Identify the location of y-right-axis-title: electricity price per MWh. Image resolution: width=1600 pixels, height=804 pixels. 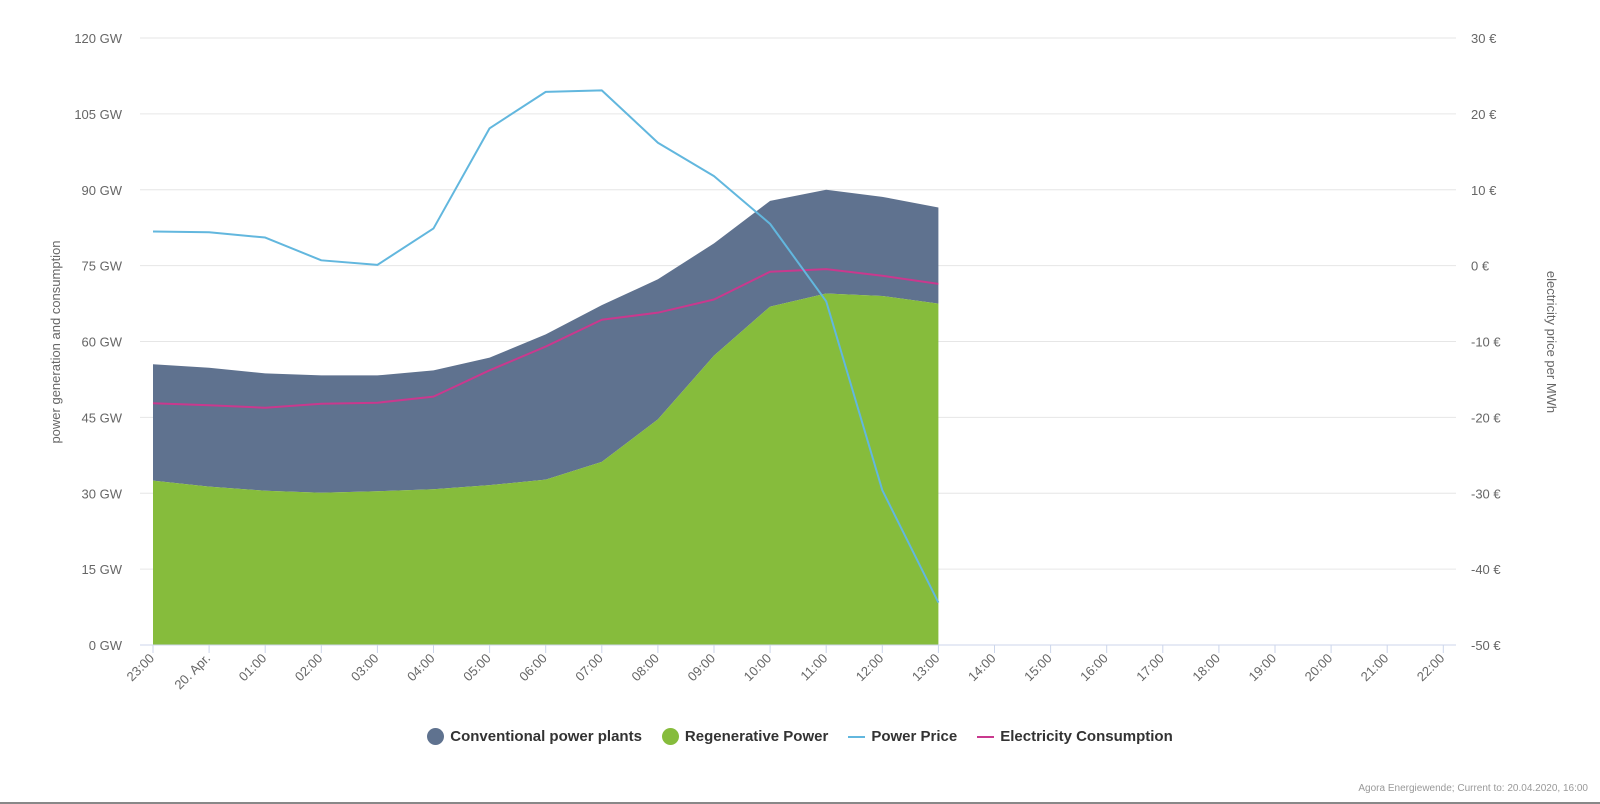
(1551, 342).